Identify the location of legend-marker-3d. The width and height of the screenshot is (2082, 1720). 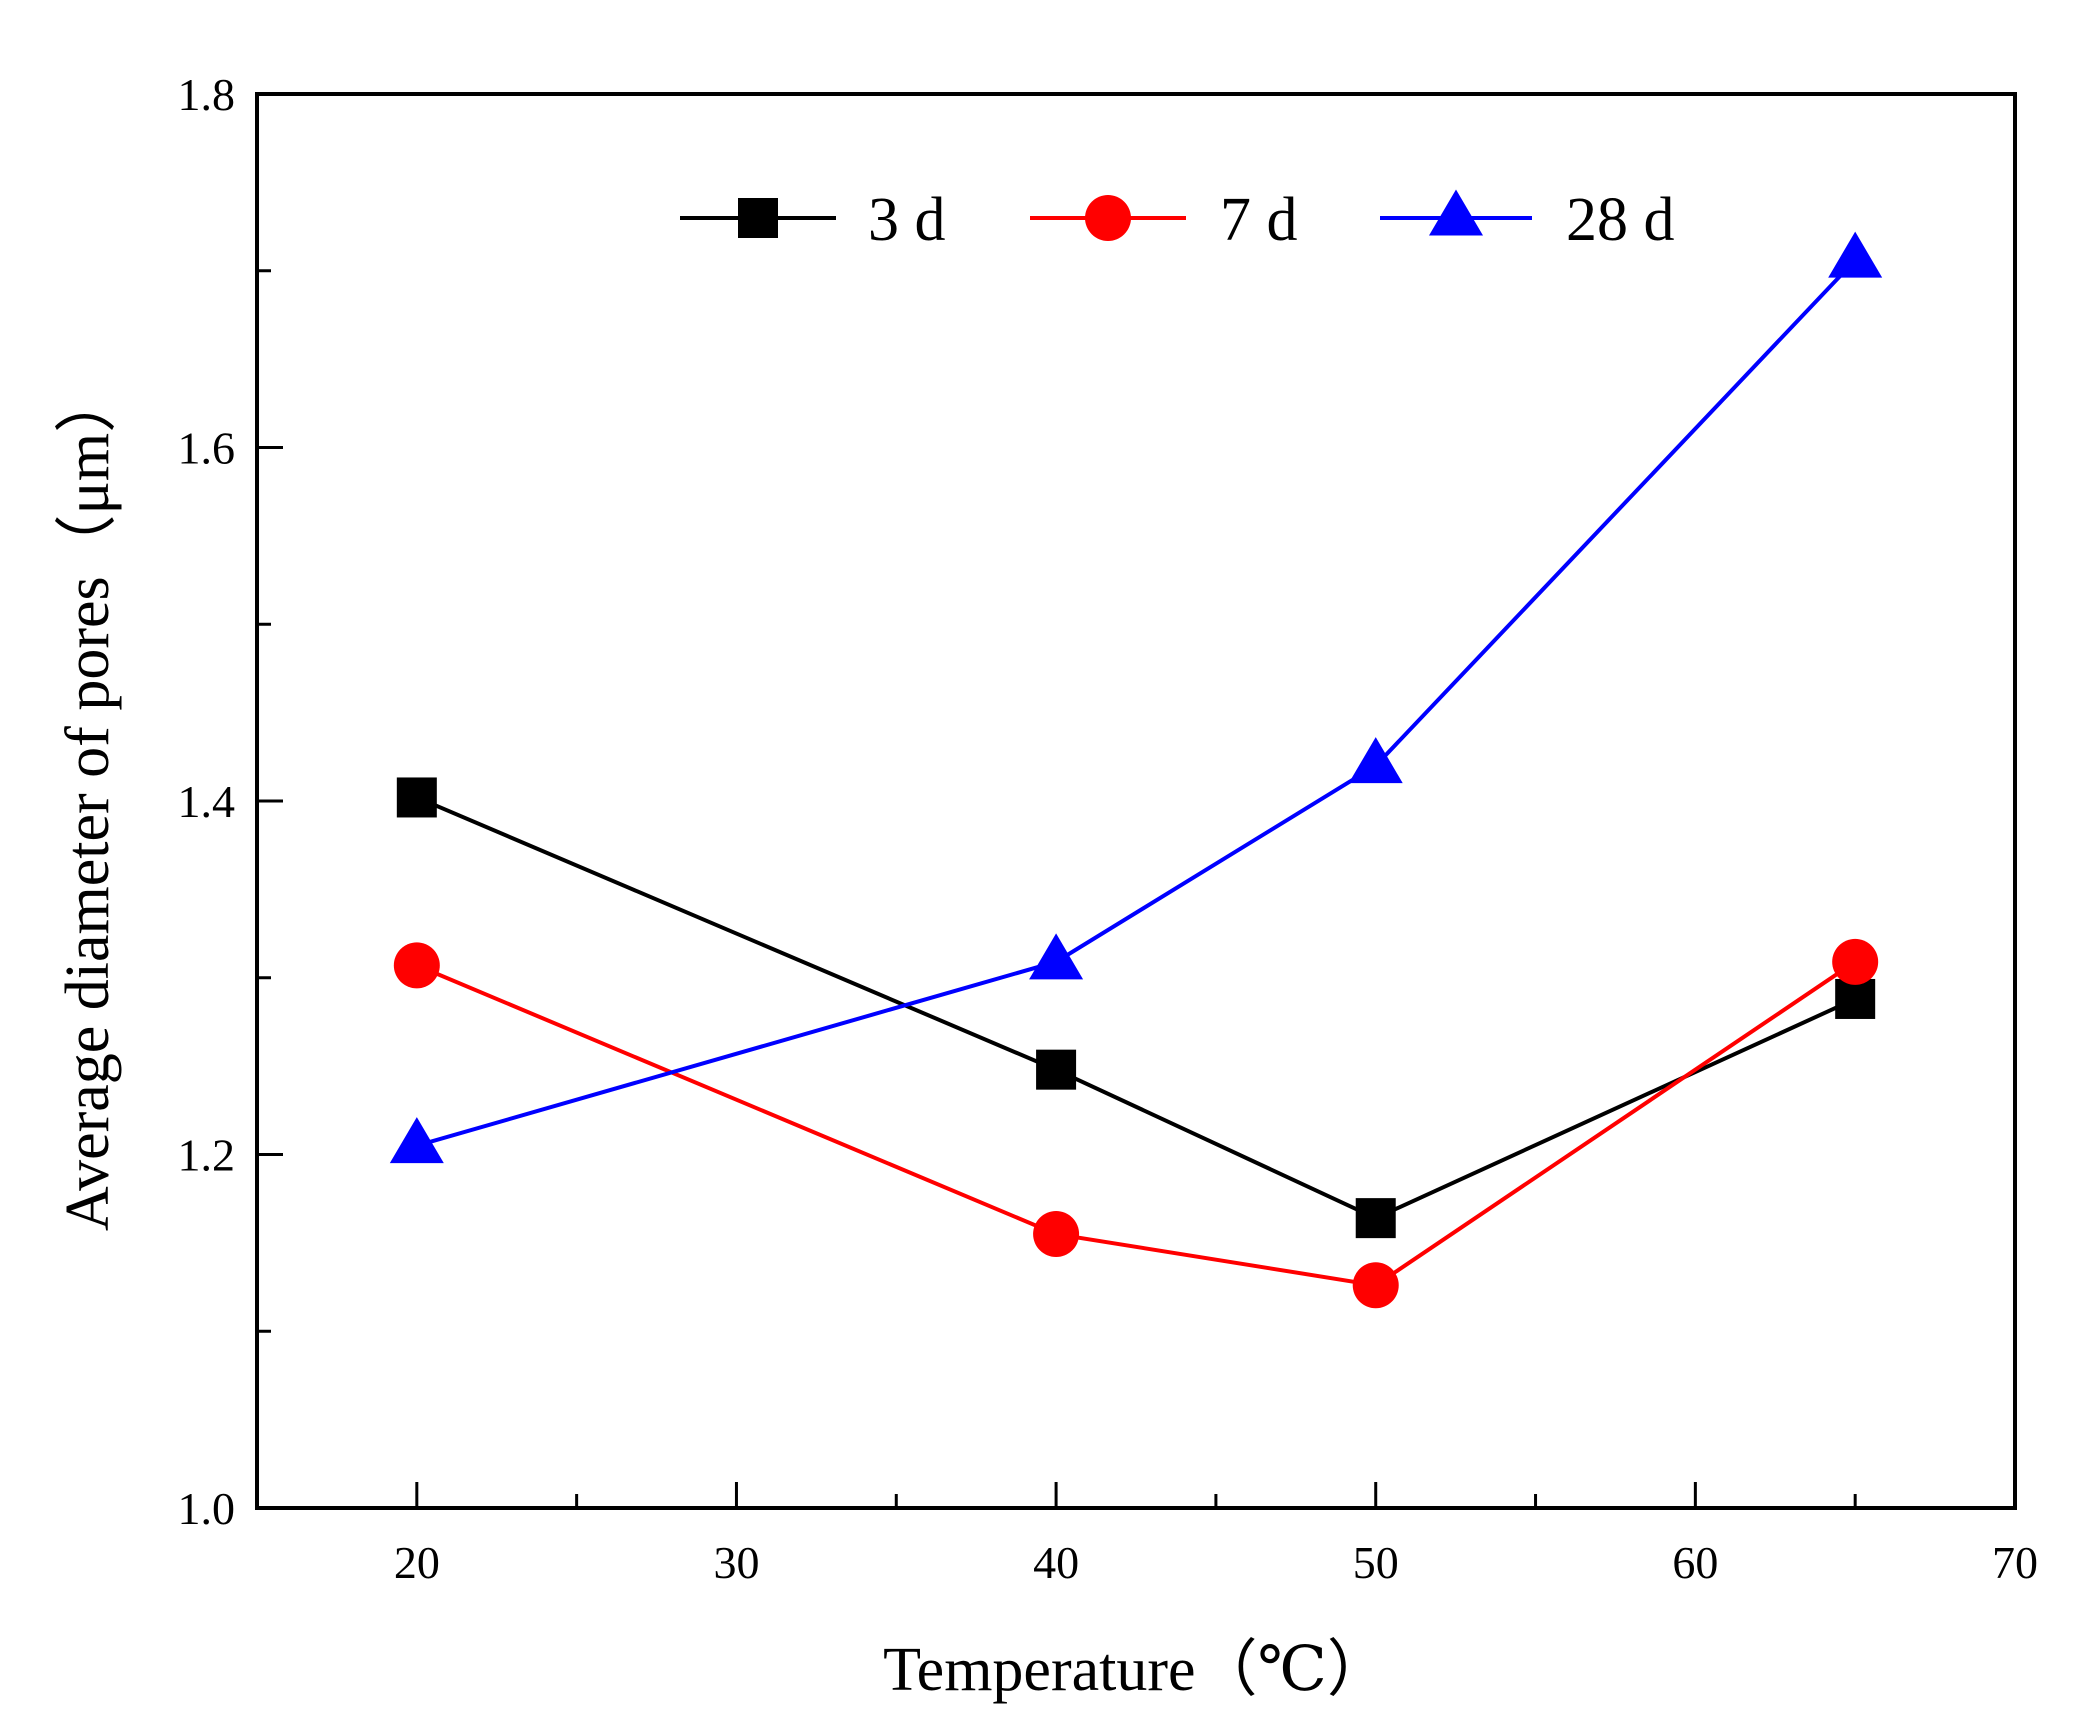
(758, 218).